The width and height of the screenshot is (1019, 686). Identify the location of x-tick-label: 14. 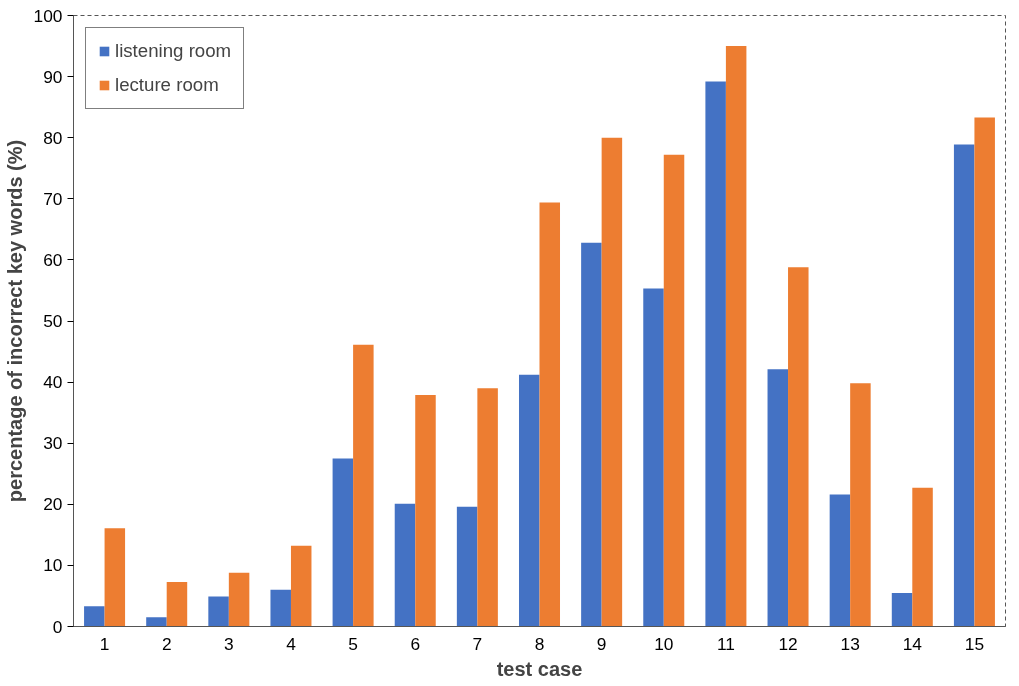
(912, 643).